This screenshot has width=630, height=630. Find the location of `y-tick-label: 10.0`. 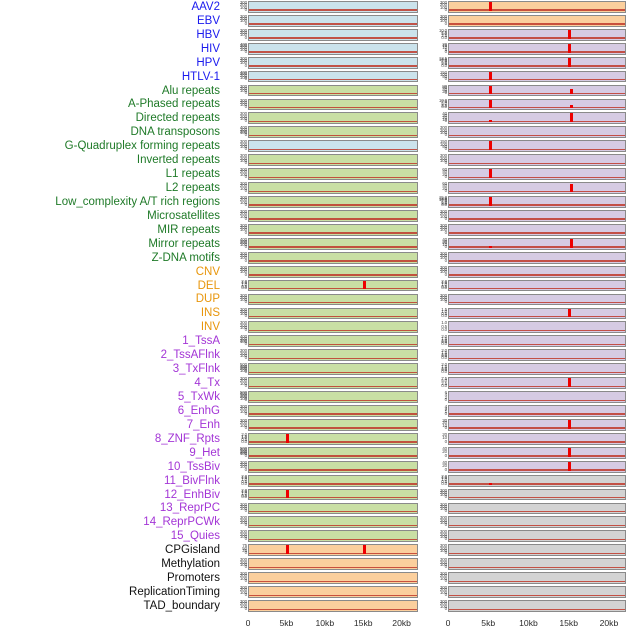

y-tick-label: 10.0 is located at coordinates (442, 200).